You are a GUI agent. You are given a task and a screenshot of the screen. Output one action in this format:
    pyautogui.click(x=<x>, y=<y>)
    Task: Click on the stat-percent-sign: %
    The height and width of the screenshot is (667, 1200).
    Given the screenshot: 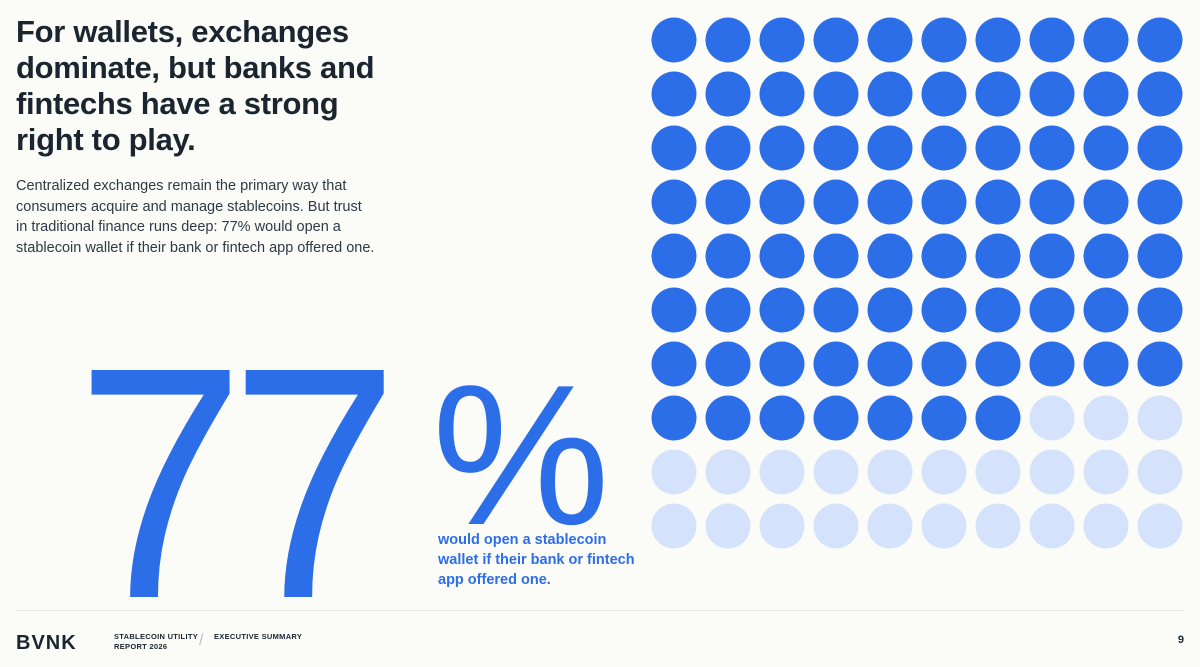 What is the action you would take?
    pyautogui.click(x=521, y=455)
    